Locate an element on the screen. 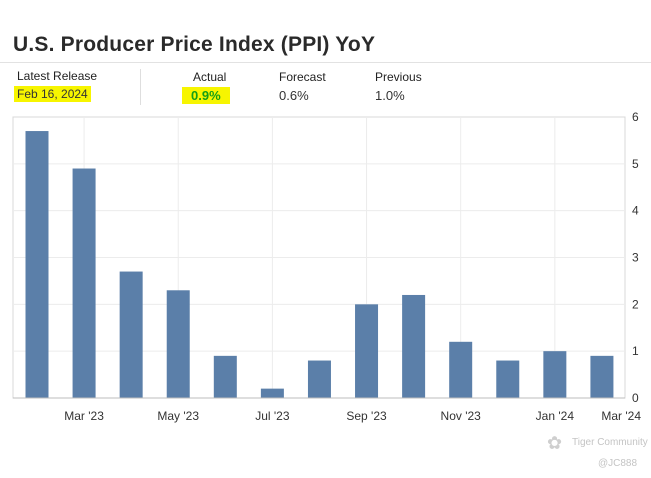 This screenshot has height=478, width=651. y-tick-label: 5 is located at coordinates (635, 164).